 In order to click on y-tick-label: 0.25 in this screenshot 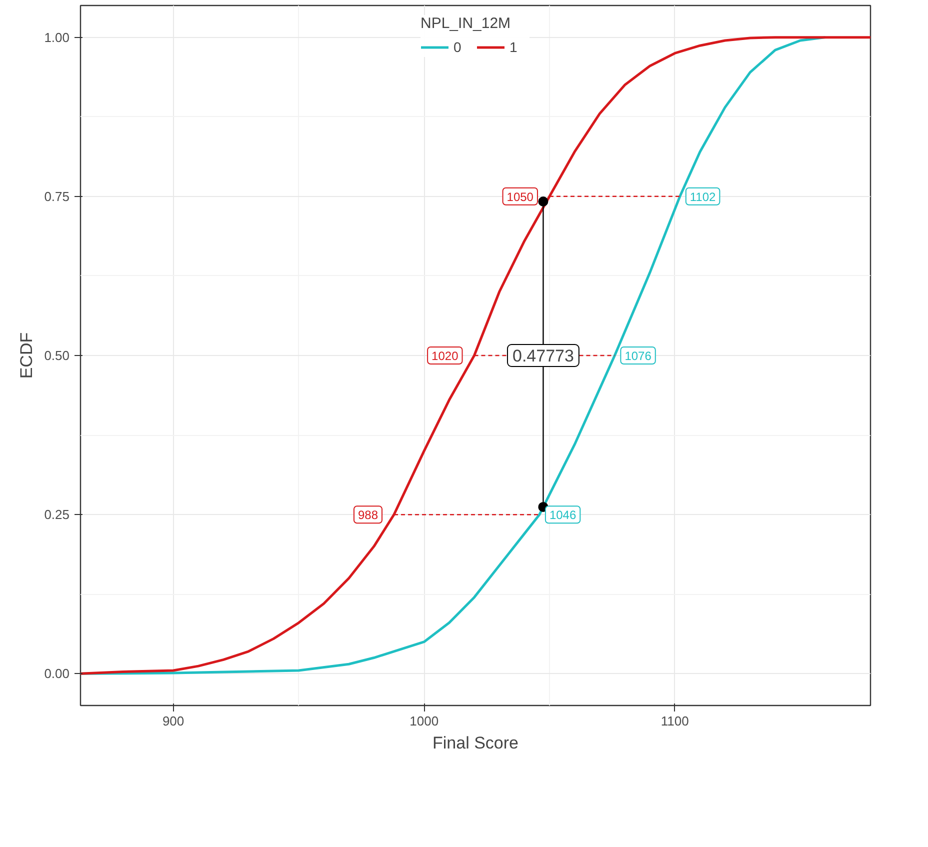, I will do `click(57, 514)`.